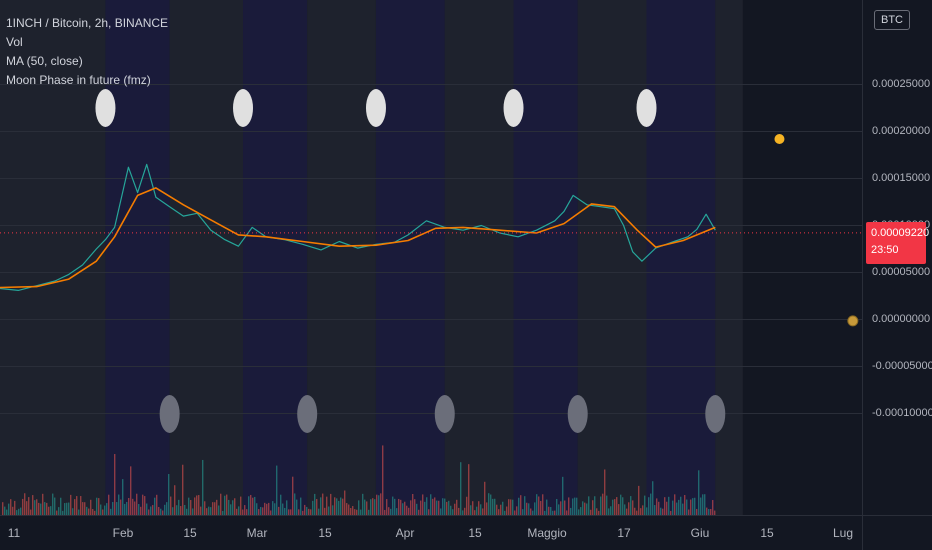 Image resolution: width=932 pixels, height=550 pixels. What do you see at coordinates (892, 20) in the screenshot?
I see `currency-badge: BTC` at bounding box center [892, 20].